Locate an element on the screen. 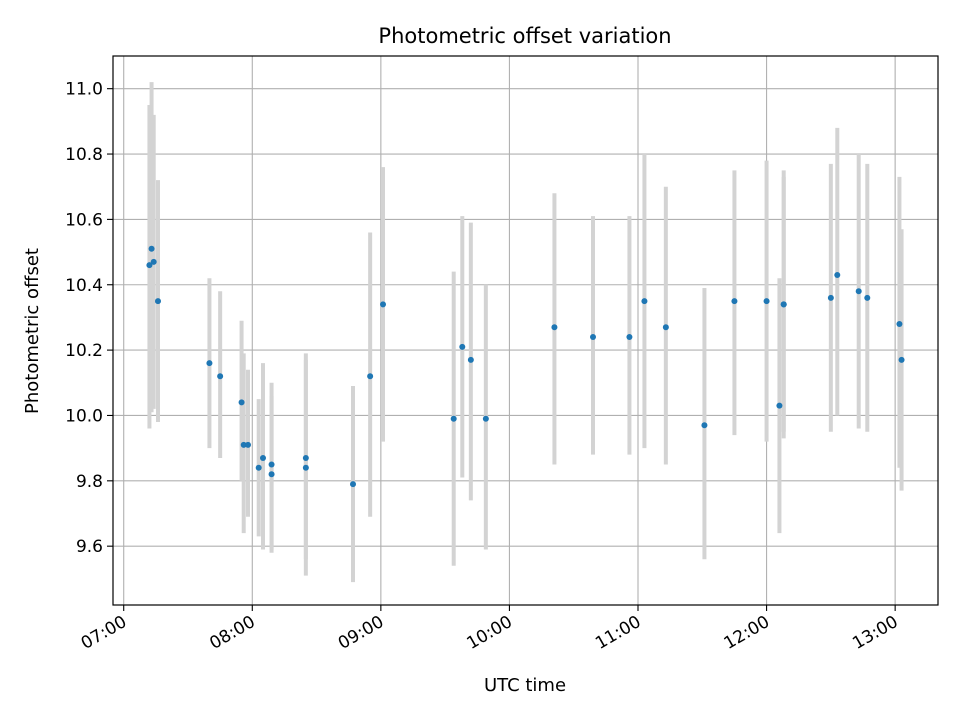 The height and width of the screenshot is (720, 960). y-tick-label: 10.6 is located at coordinates (84, 220).